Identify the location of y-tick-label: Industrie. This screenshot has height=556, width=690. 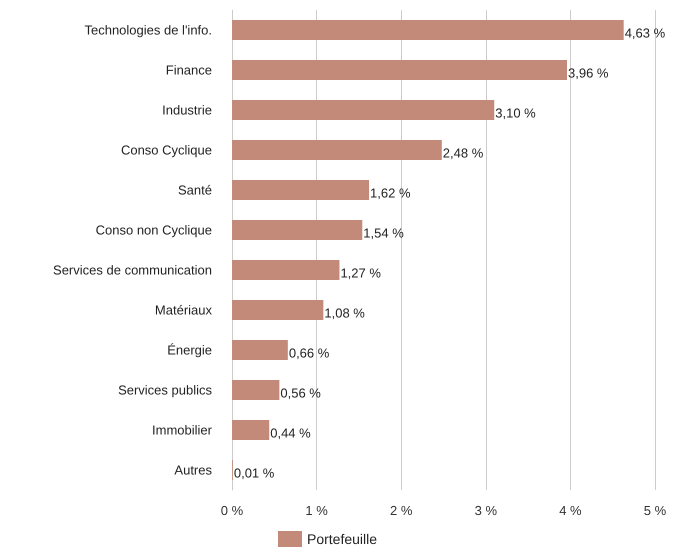
(187, 110).